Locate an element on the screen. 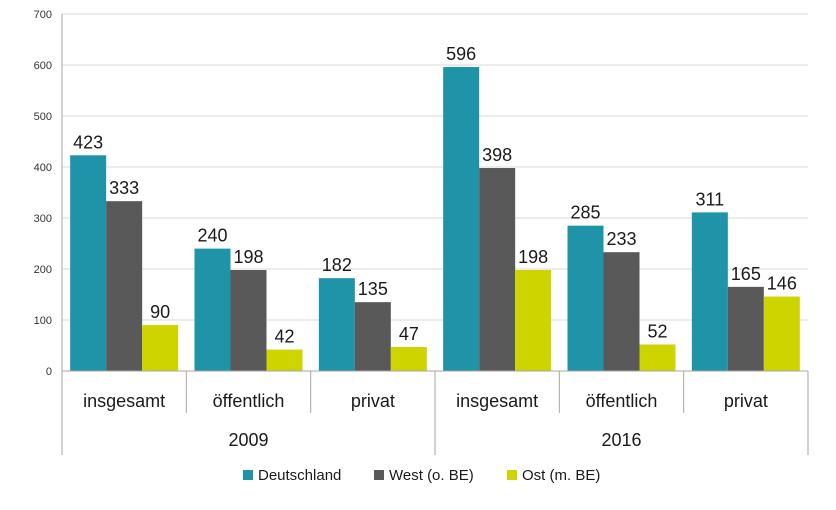 Image resolution: width=836 pixels, height=510 pixels. data-label: 52 is located at coordinates (657, 331).